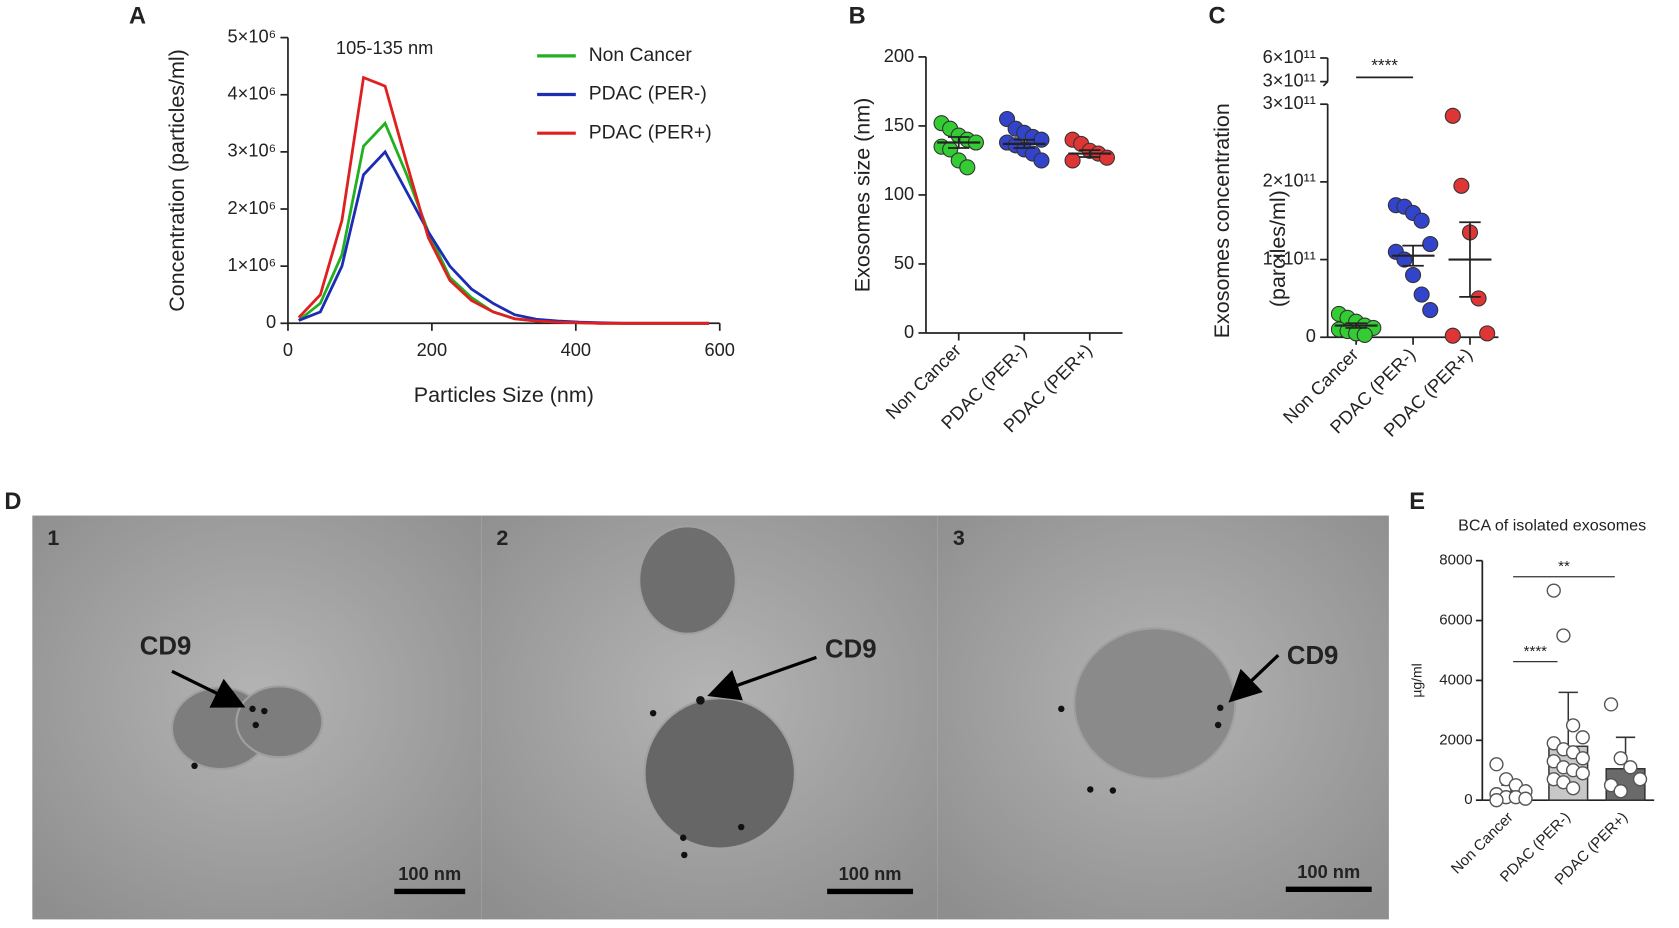 This screenshot has width=1679, height=928. I want to click on panel-label: A, so click(137, 16).